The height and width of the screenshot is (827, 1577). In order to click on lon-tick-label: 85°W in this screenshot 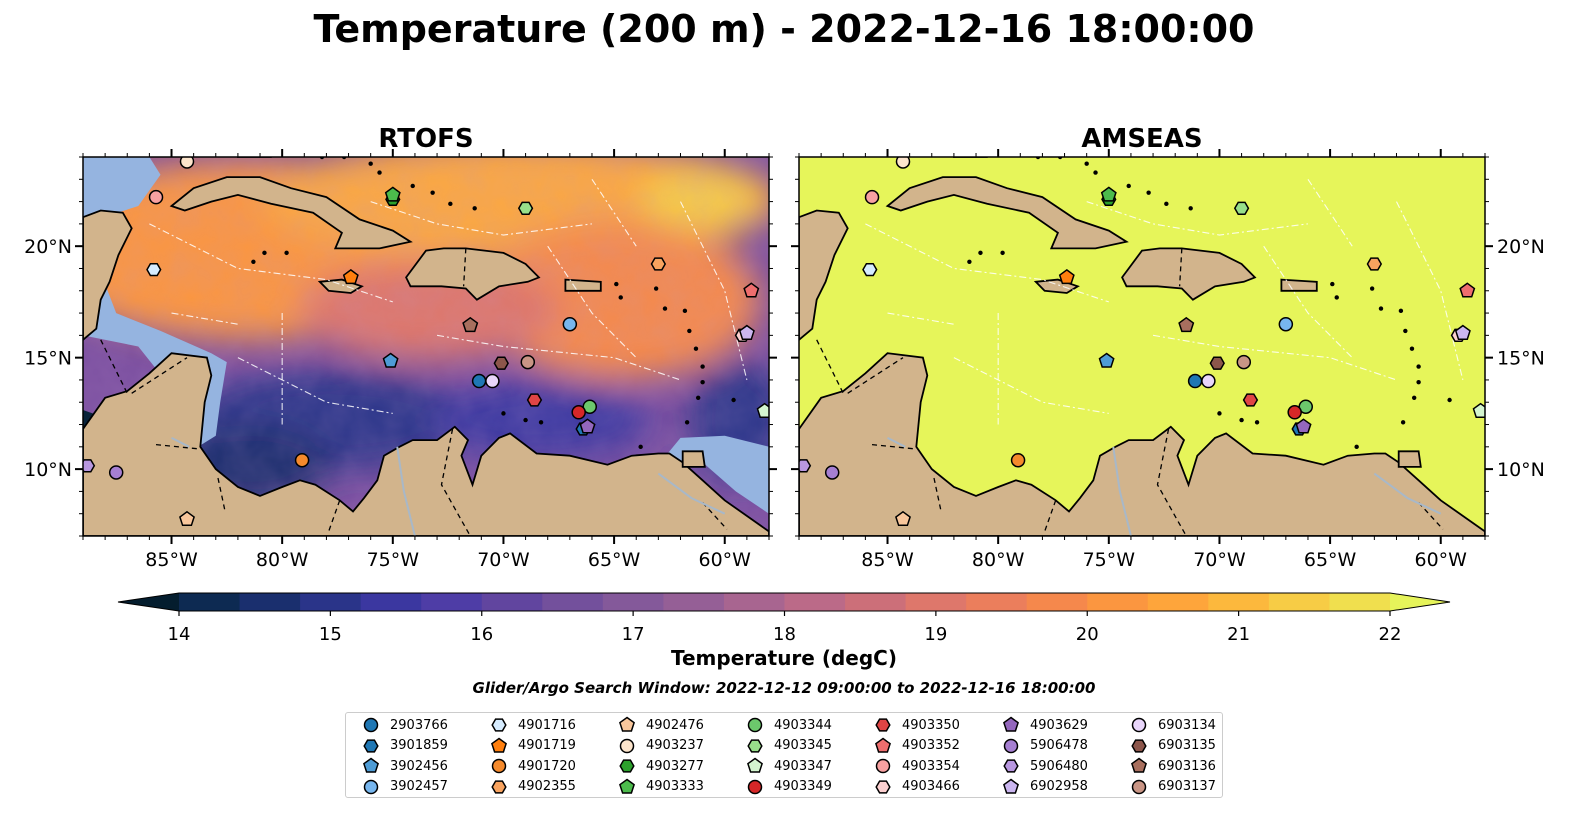, I will do `click(171, 560)`.